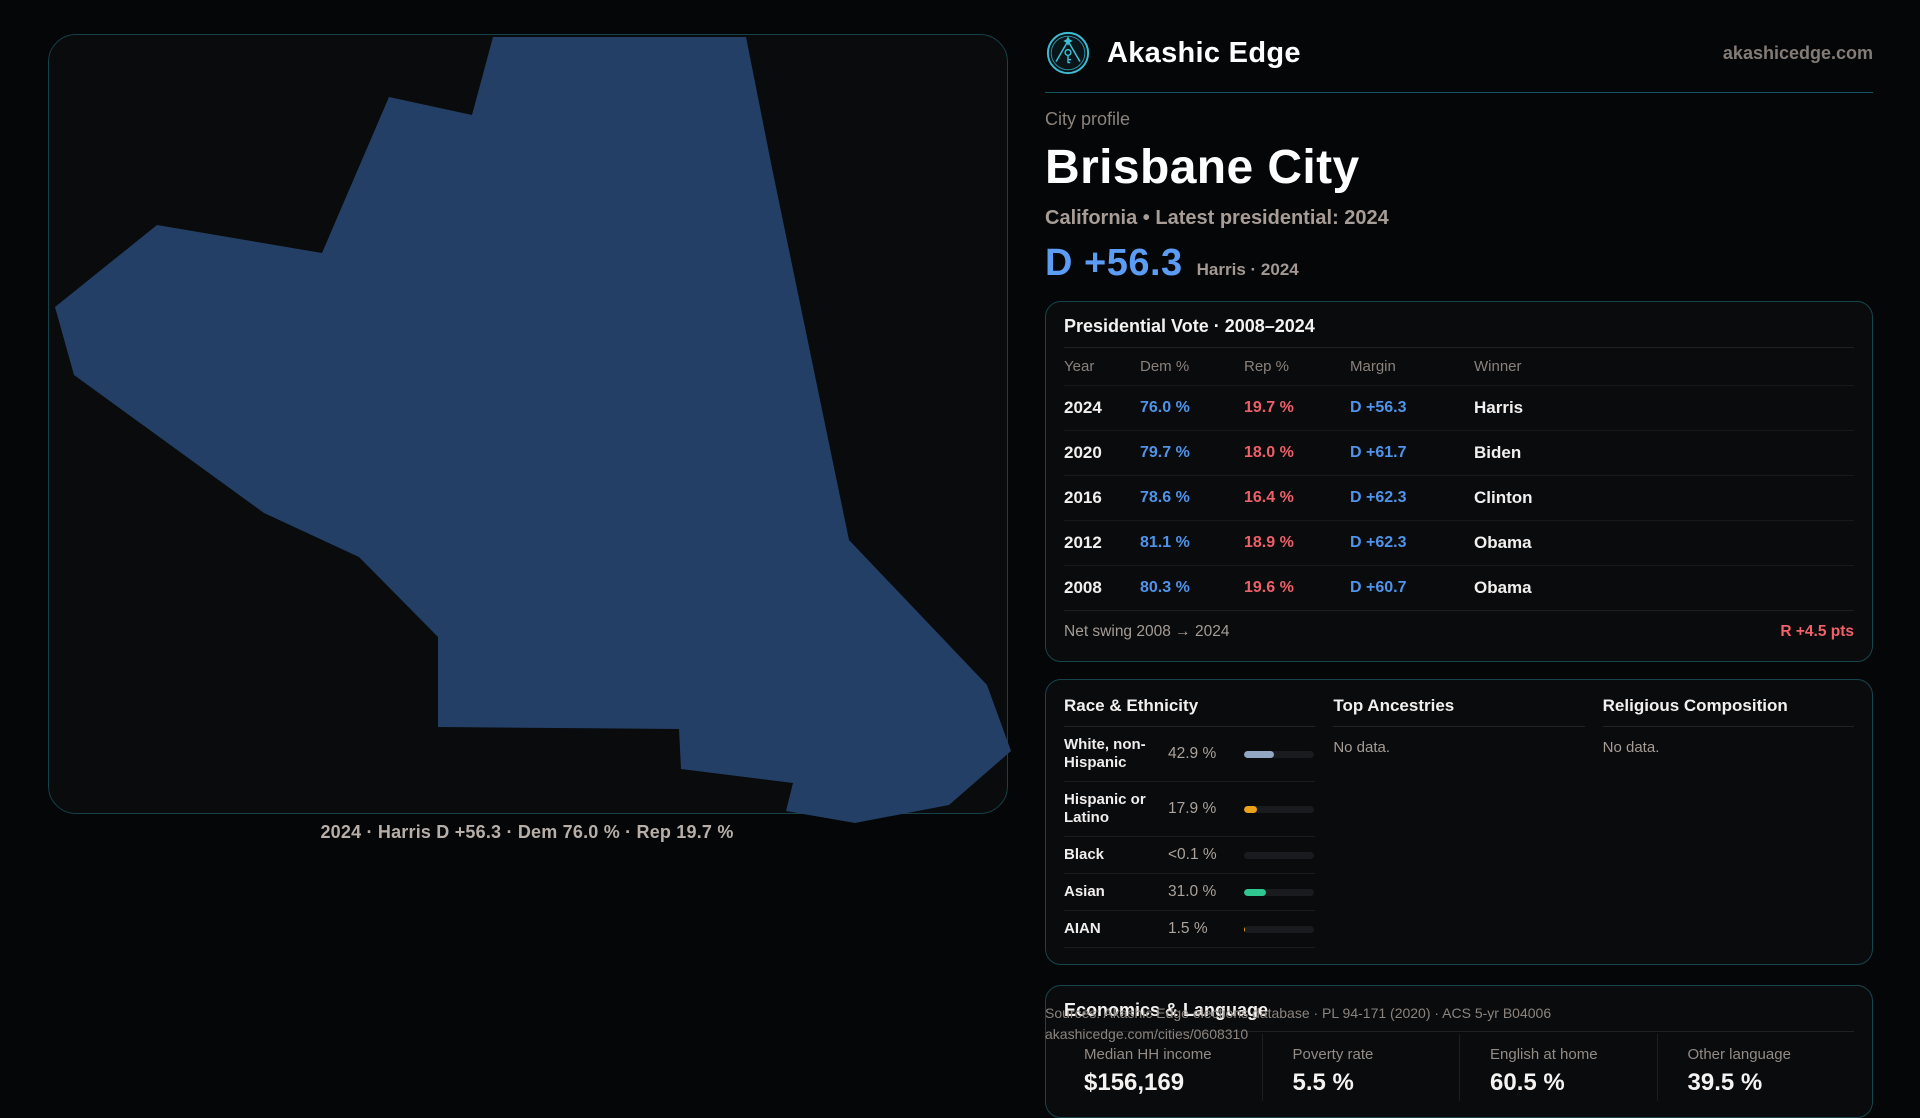 The width and height of the screenshot is (1920, 1118). I want to click on race-value: 42.9 %, so click(1192, 753).